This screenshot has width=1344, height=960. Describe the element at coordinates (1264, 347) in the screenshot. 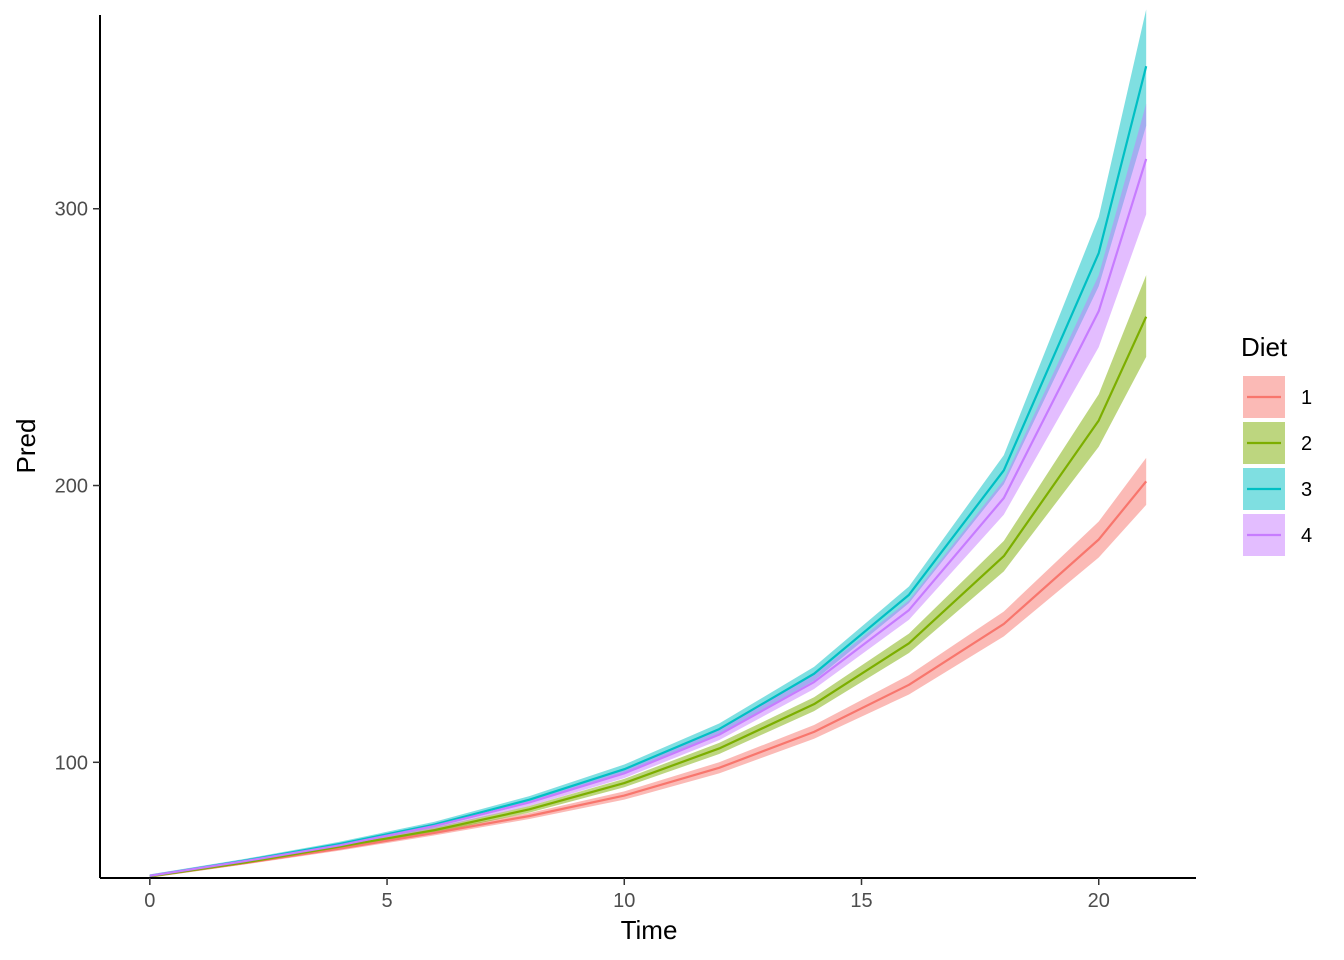

I see `legend-title: Diet` at that location.